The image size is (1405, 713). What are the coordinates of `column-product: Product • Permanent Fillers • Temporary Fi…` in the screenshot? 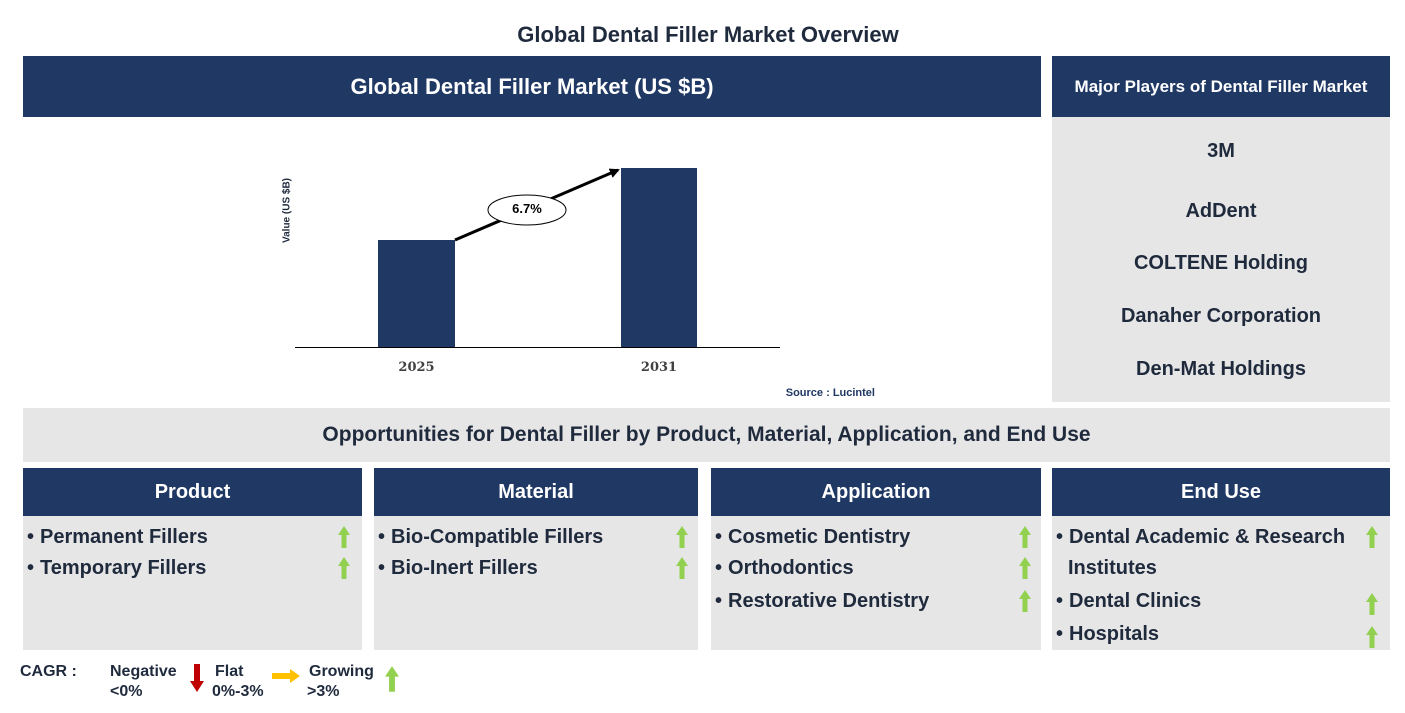 It's located at (192, 559).